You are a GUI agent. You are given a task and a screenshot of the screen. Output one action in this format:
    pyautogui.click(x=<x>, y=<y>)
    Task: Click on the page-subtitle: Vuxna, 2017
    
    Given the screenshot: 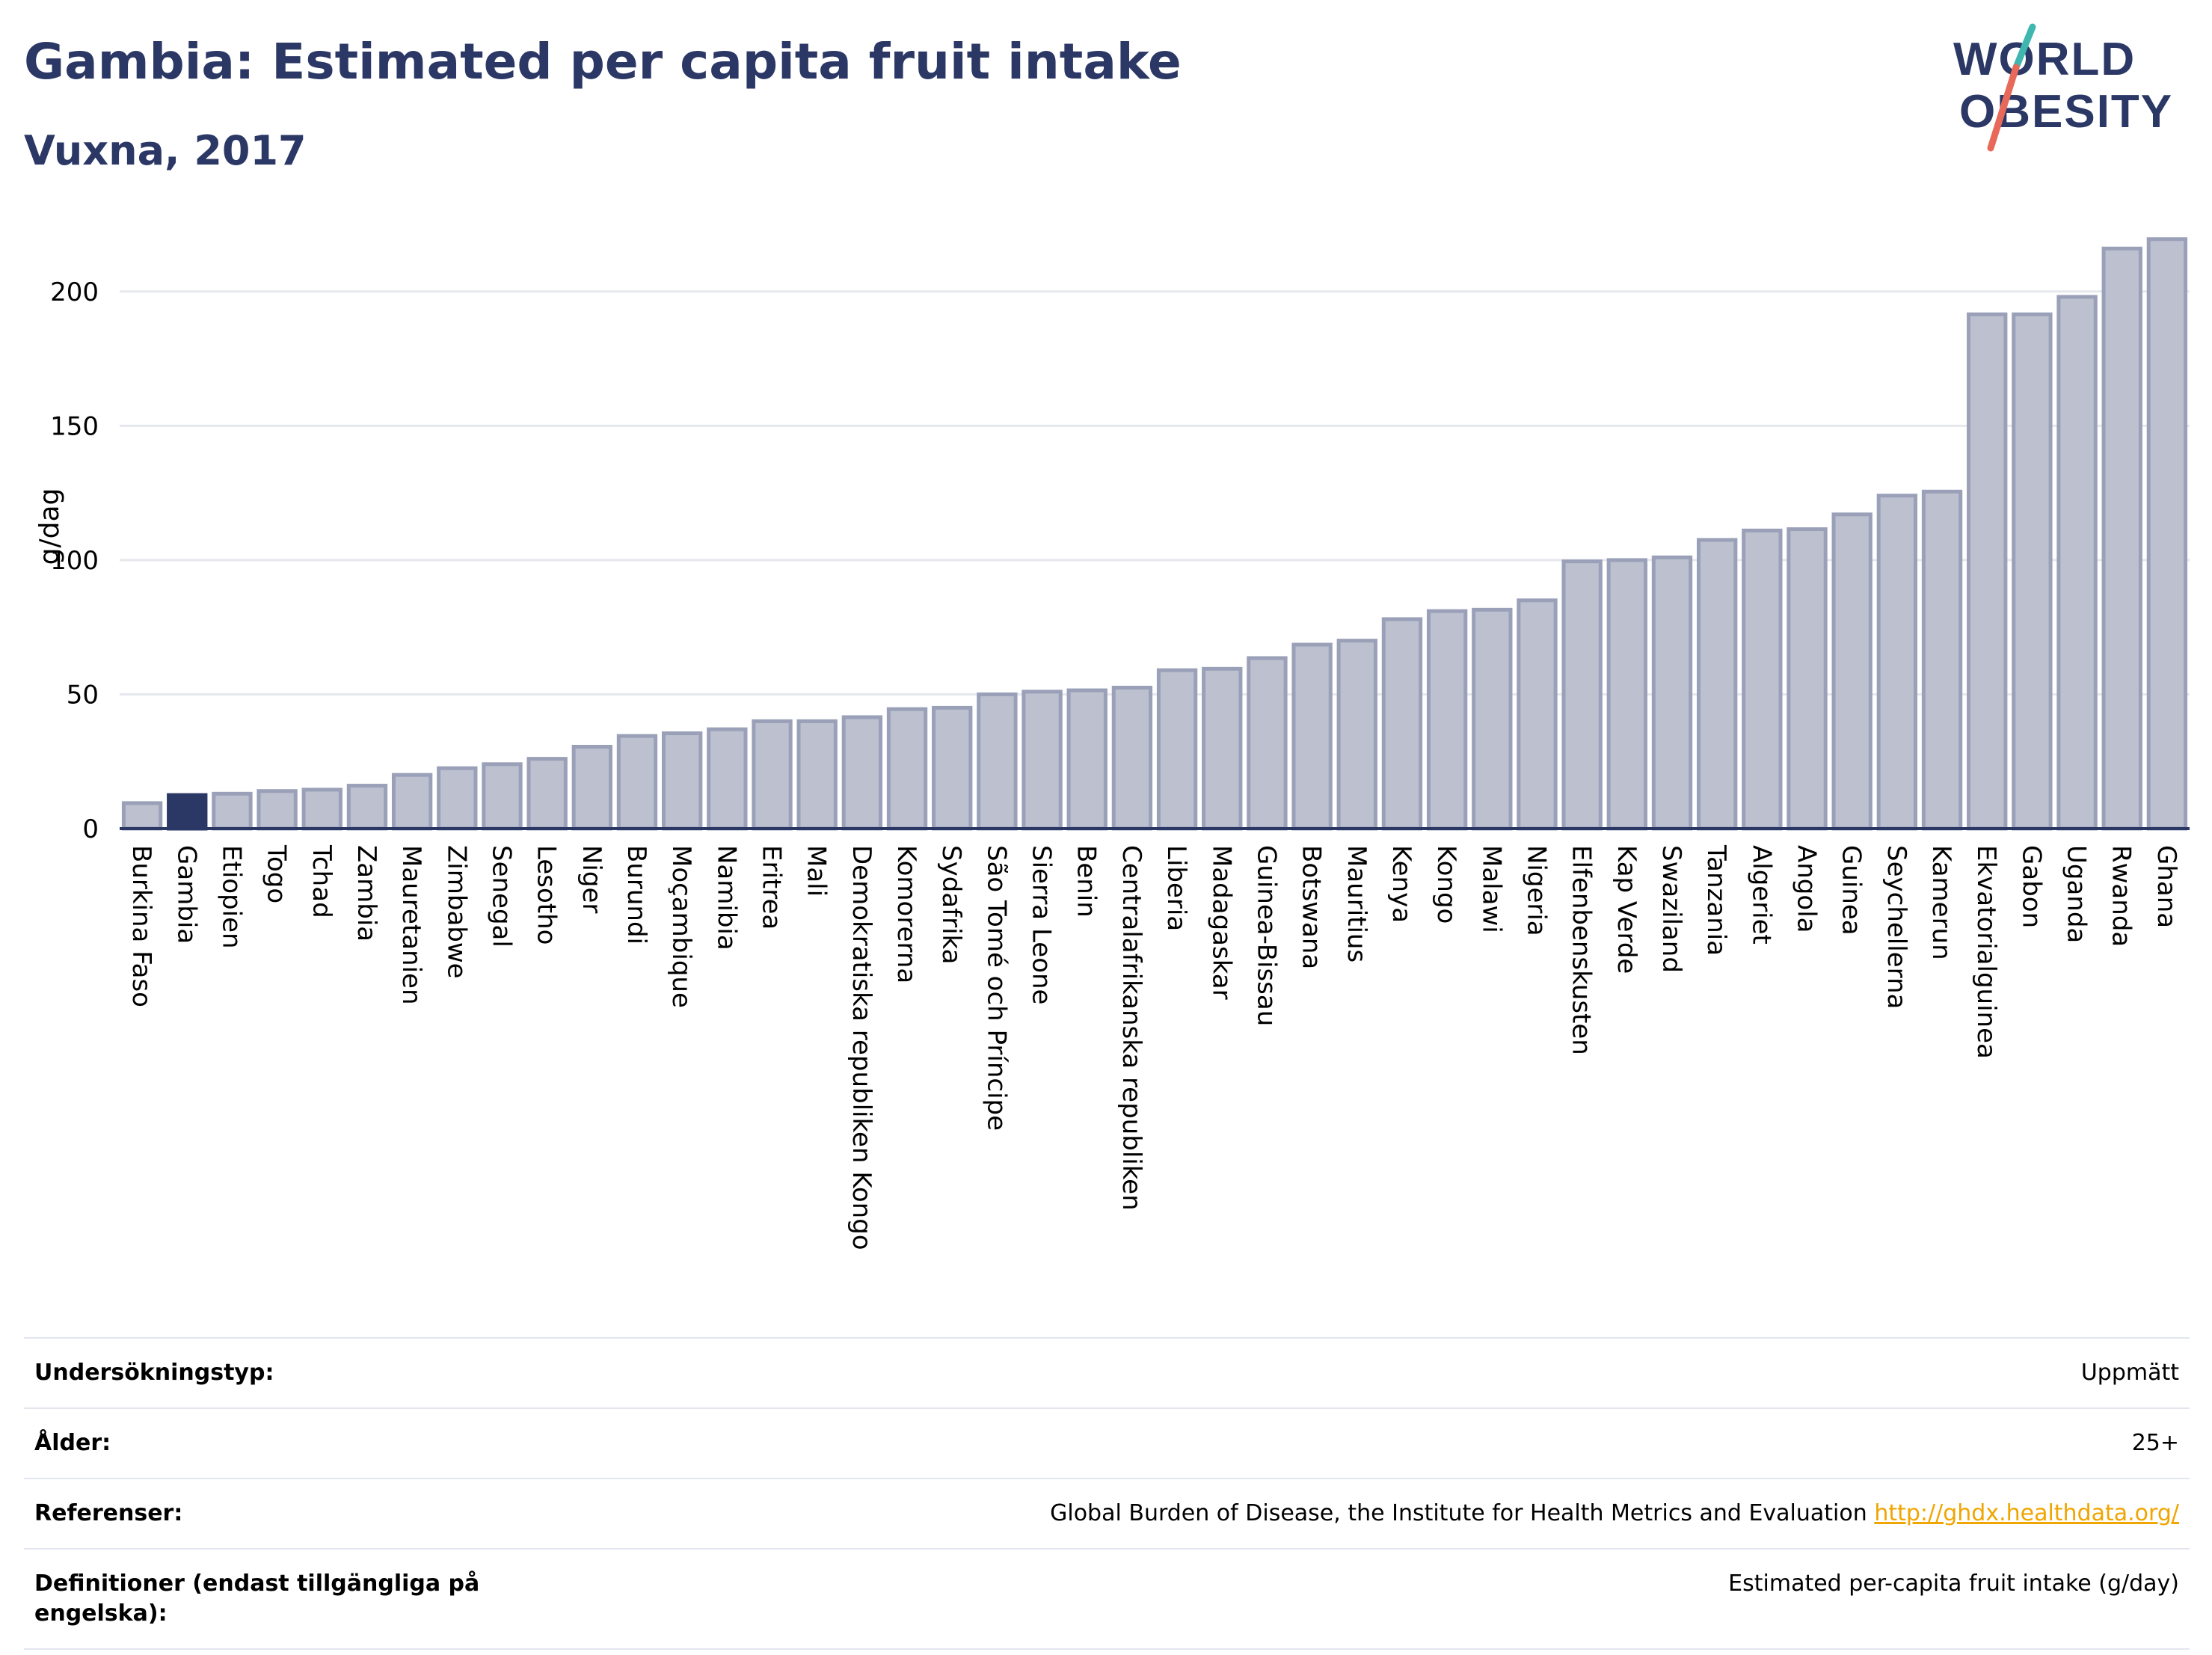 What is the action you would take?
    pyautogui.click(x=165, y=150)
    